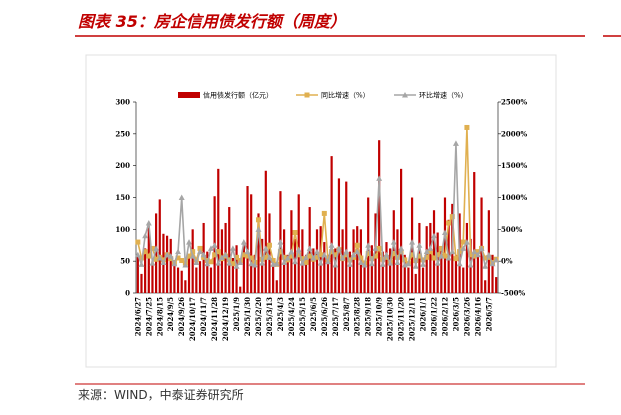  Describe the element at coordinates (269, 316) in the screenshot. I see `x-tick-label: 2025/3/13` at that location.